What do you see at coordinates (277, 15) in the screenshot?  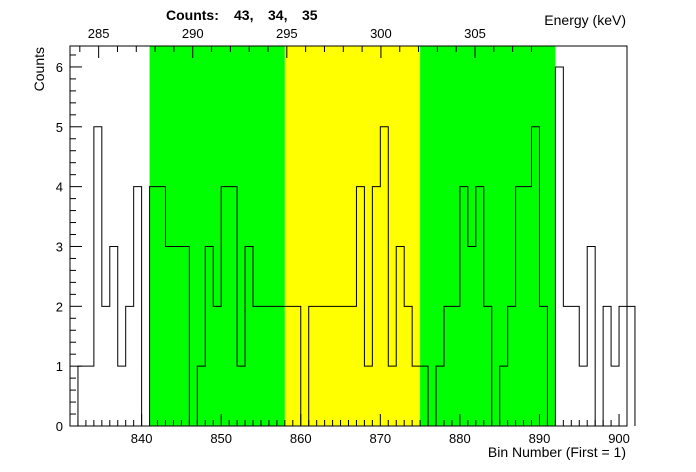 I see `counts-value-center: 34,` at bounding box center [277, 15].